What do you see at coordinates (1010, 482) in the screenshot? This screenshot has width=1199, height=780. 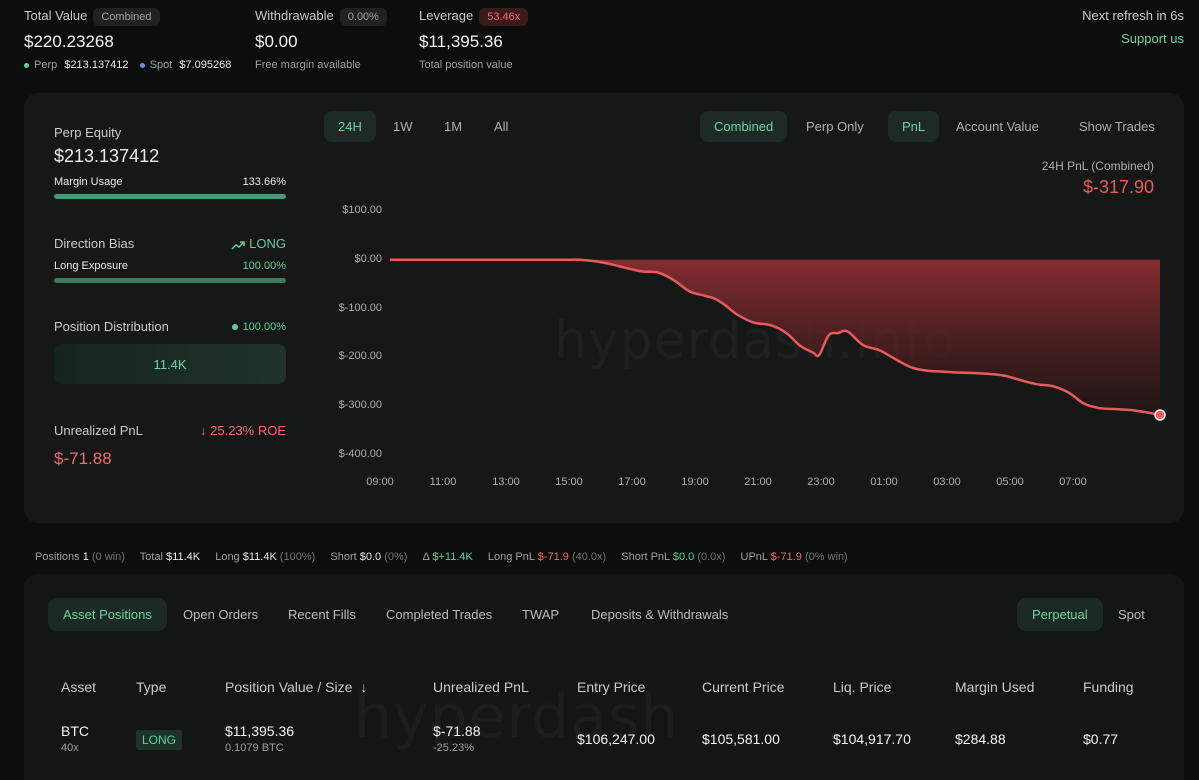 I see `x-tick-label: 05:00` at bounding box center [1010, 482].